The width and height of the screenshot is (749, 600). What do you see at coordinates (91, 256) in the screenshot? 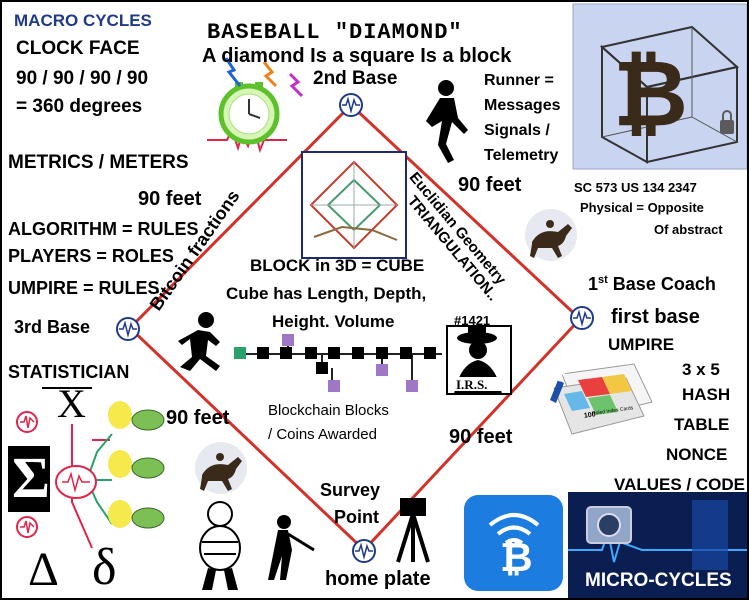
I see `players-label: PLAYERS = ROLES` at bounding box center [91, 256].